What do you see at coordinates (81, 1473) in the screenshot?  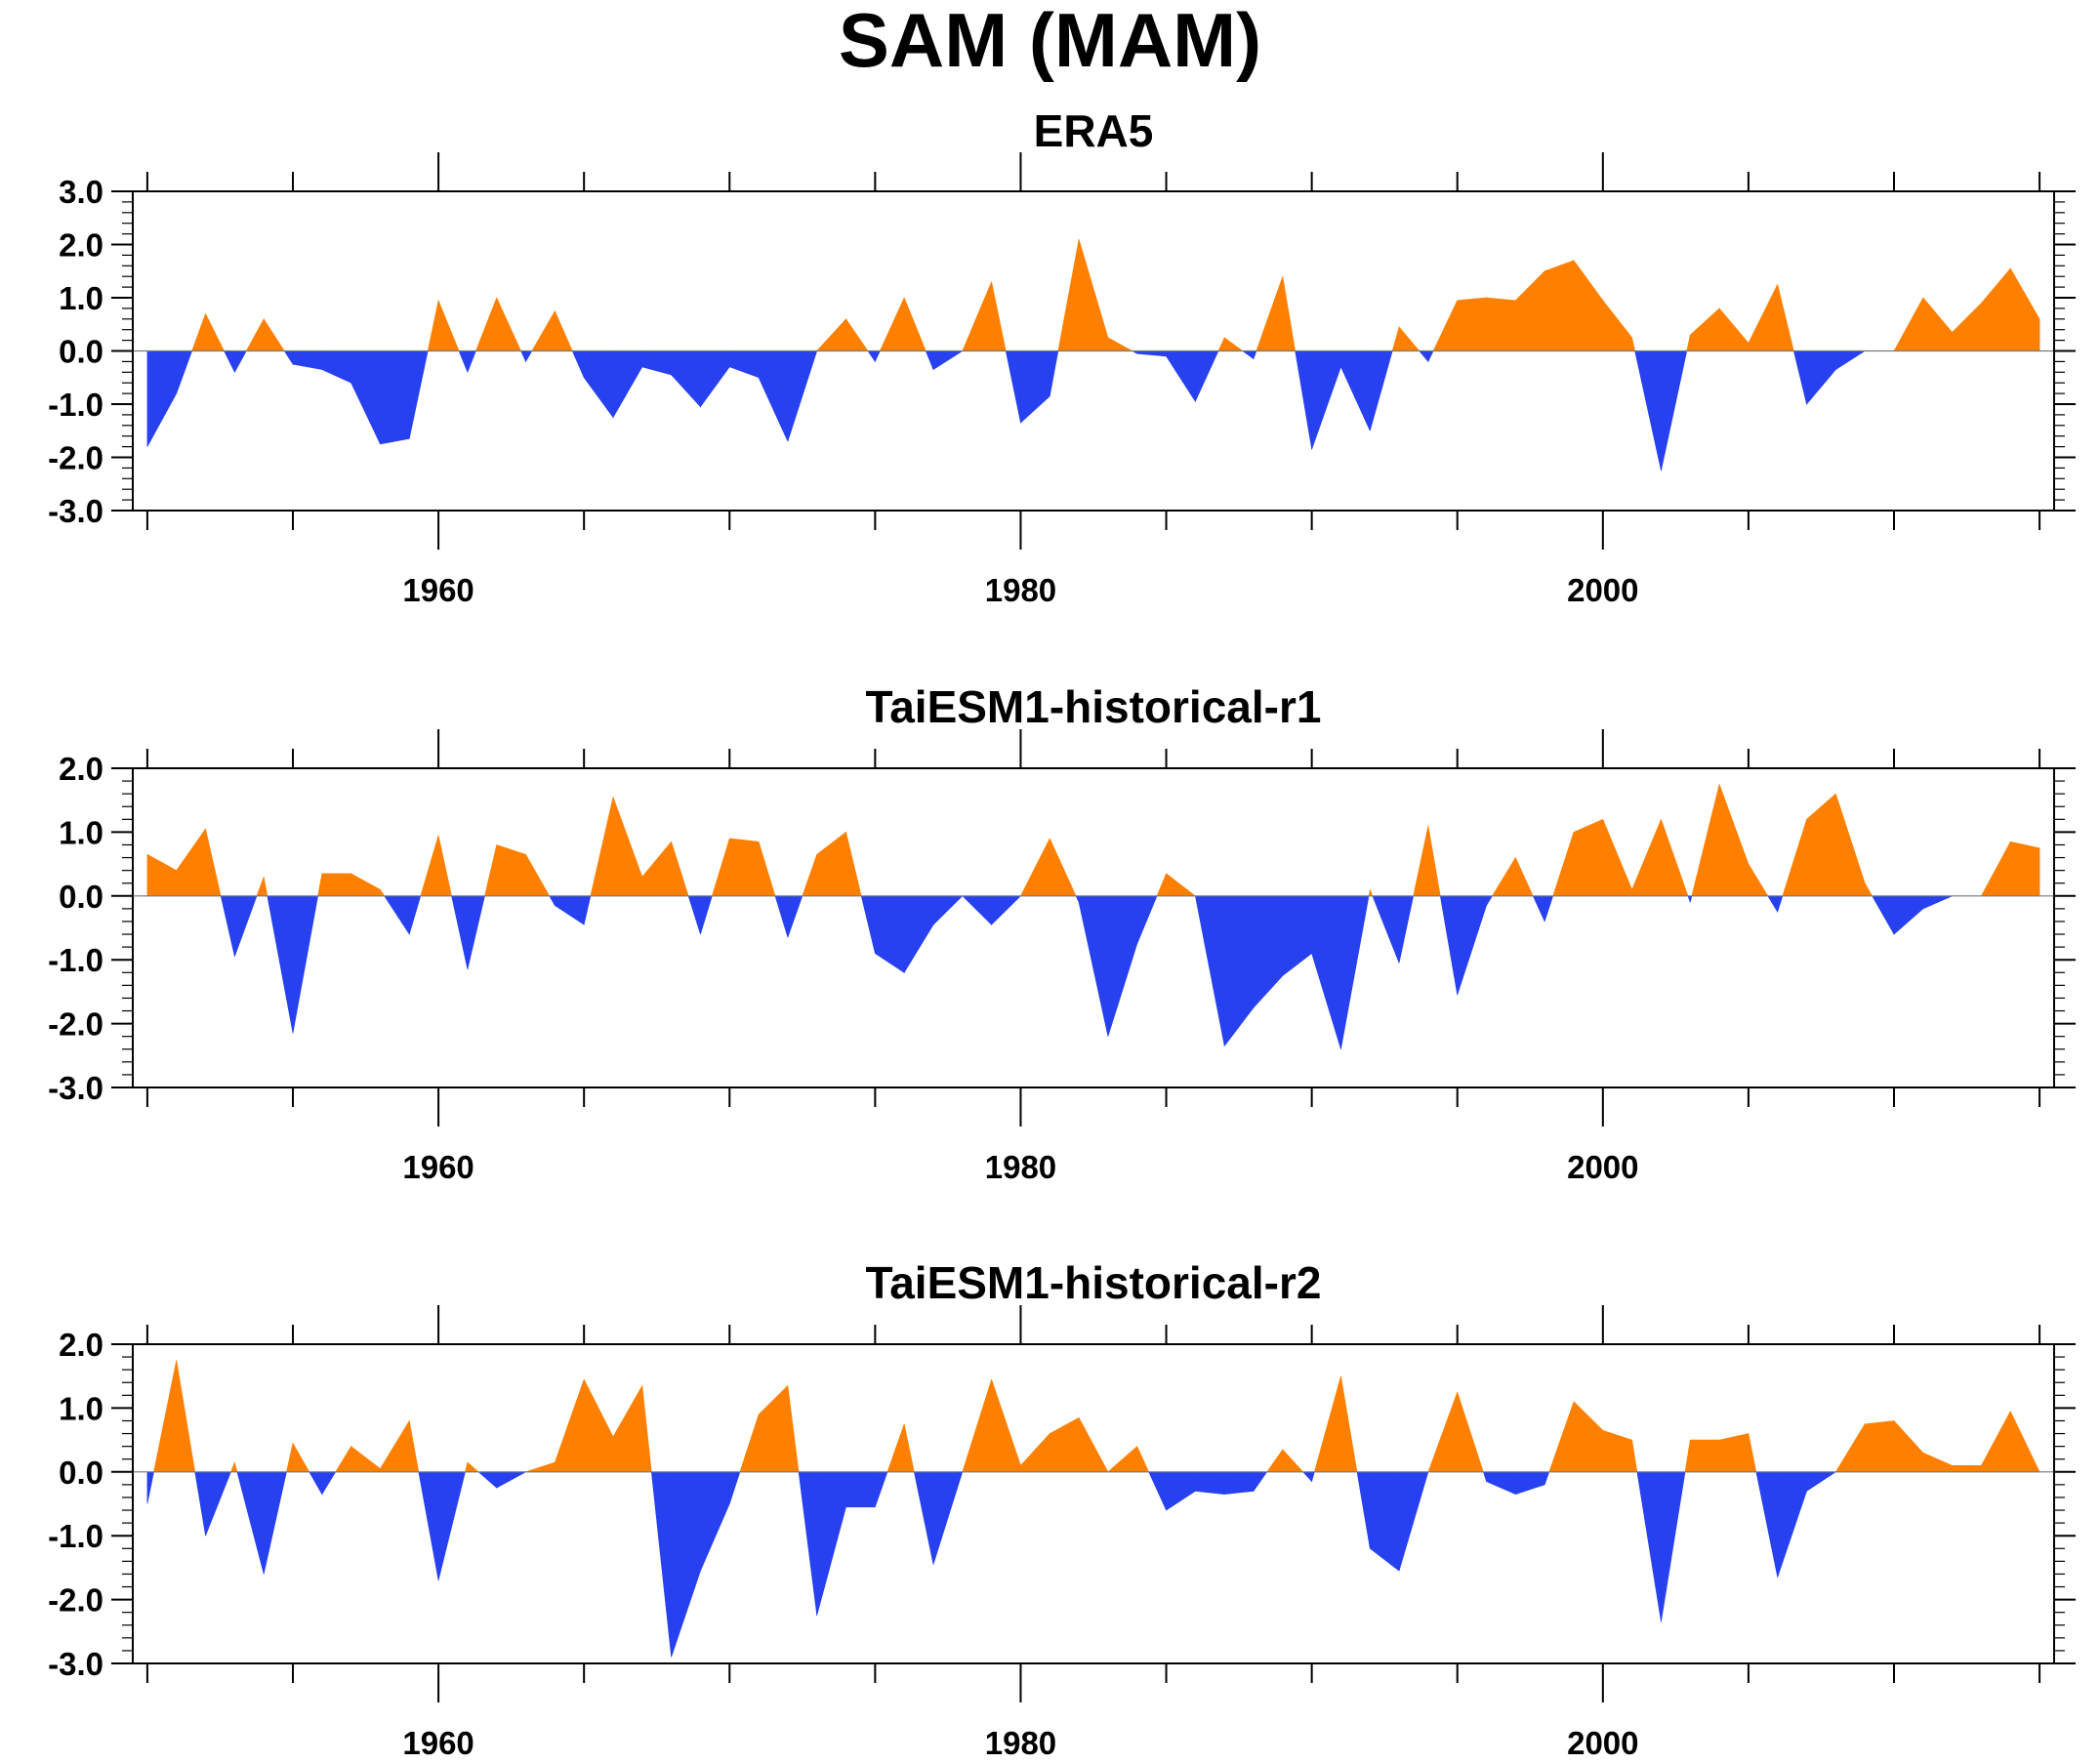 I see `y-tick-label: 0.0` at bounding box center [81, 1473].